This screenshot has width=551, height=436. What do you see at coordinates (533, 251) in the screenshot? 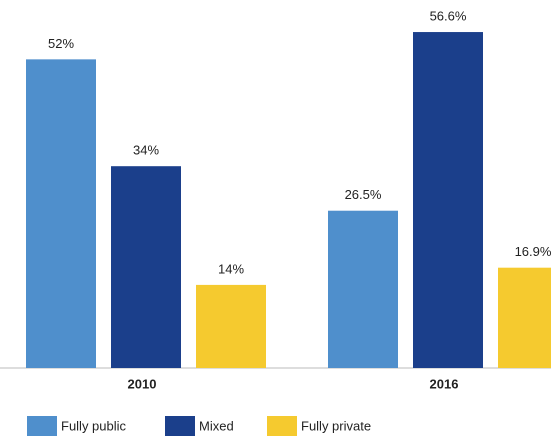
I see `value-label: 16.9%` at bounding box center [533, 251].